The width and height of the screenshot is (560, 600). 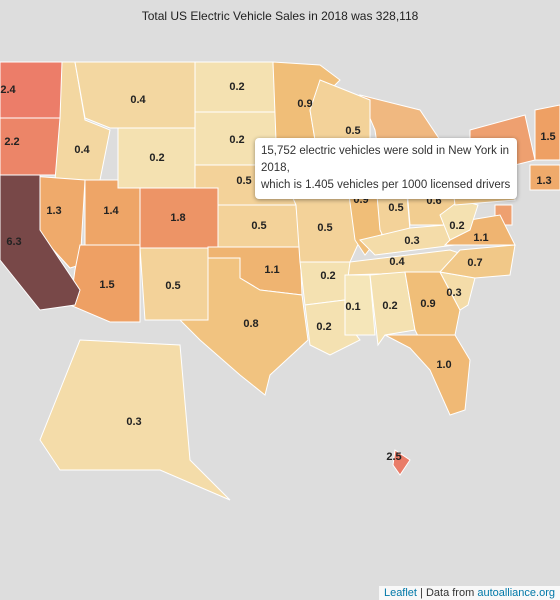 What do you see at coordinates (250, 324) in the screenshot?
I see `region-label: 0.8` at bounding box center [250, 324].